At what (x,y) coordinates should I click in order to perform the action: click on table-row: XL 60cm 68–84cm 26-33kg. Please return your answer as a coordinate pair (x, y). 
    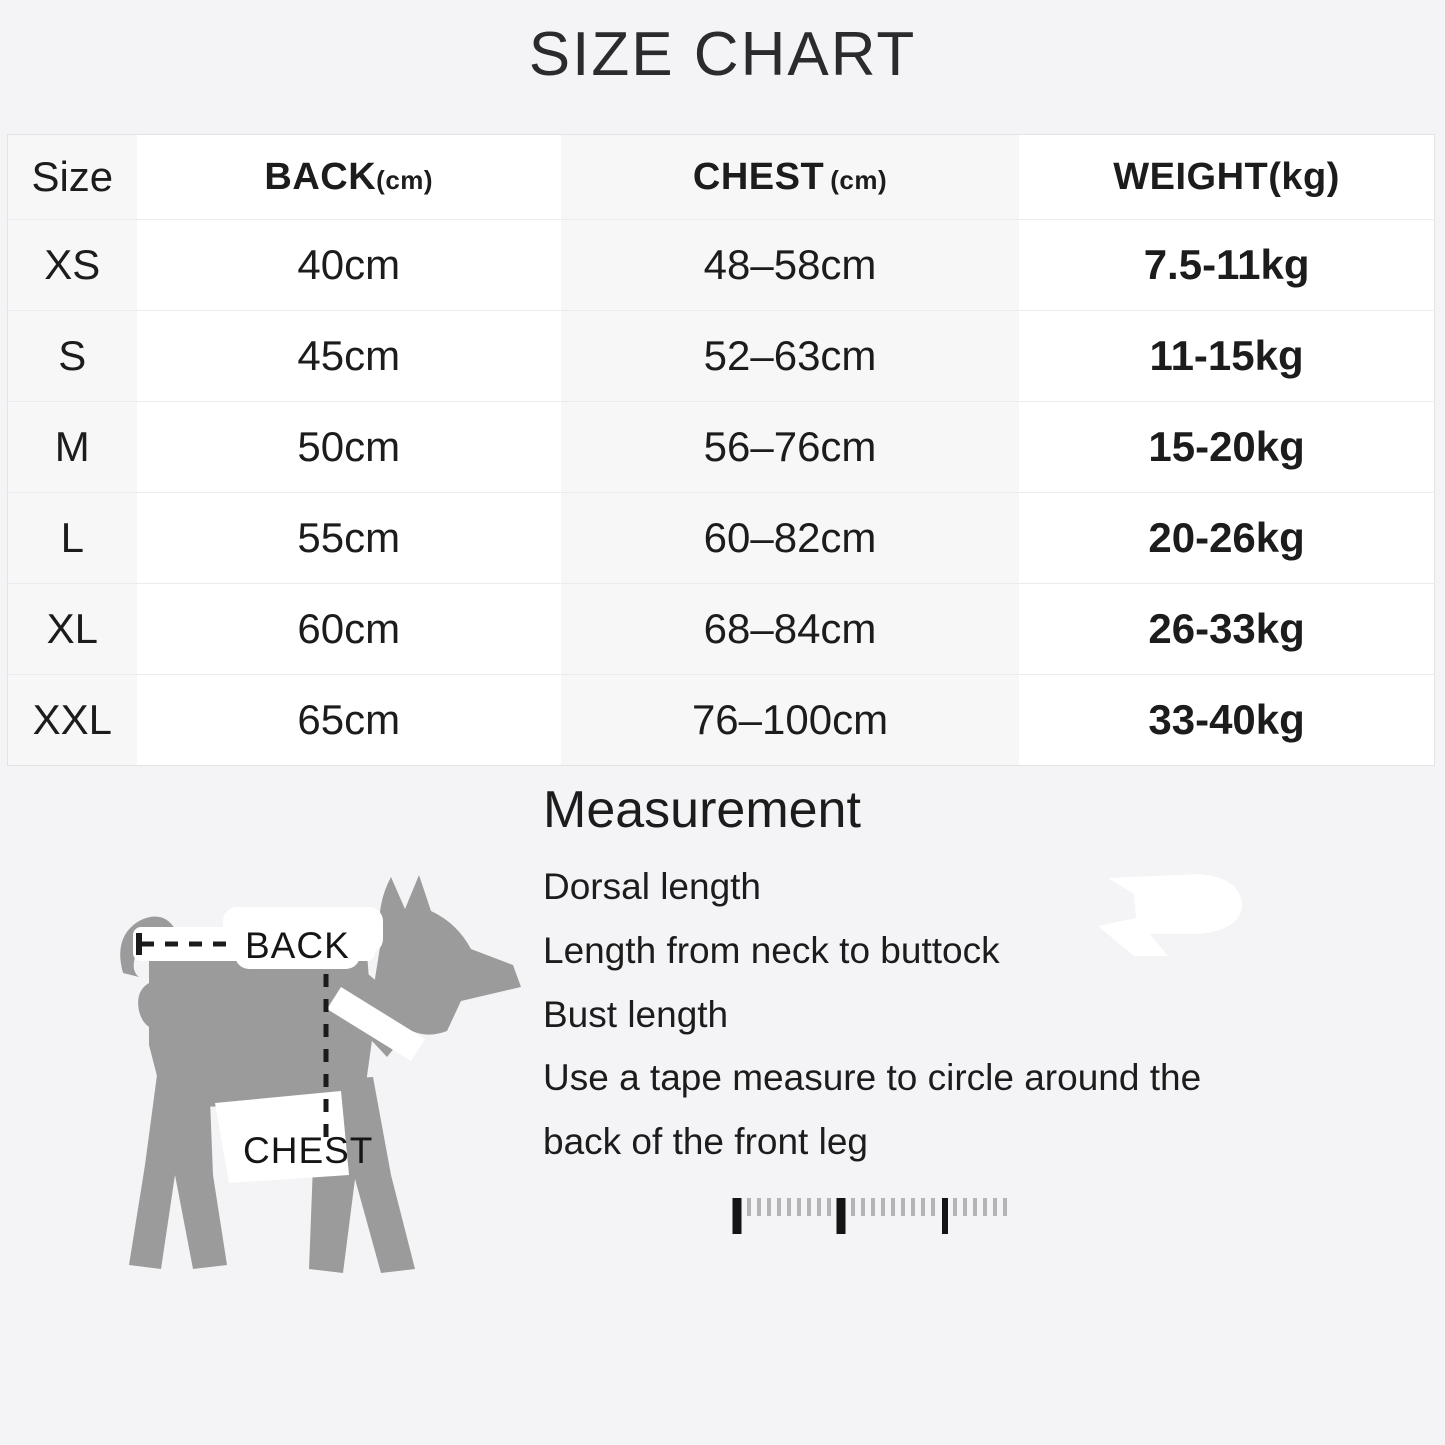
    Looking at the image, I should click on (721, 629).